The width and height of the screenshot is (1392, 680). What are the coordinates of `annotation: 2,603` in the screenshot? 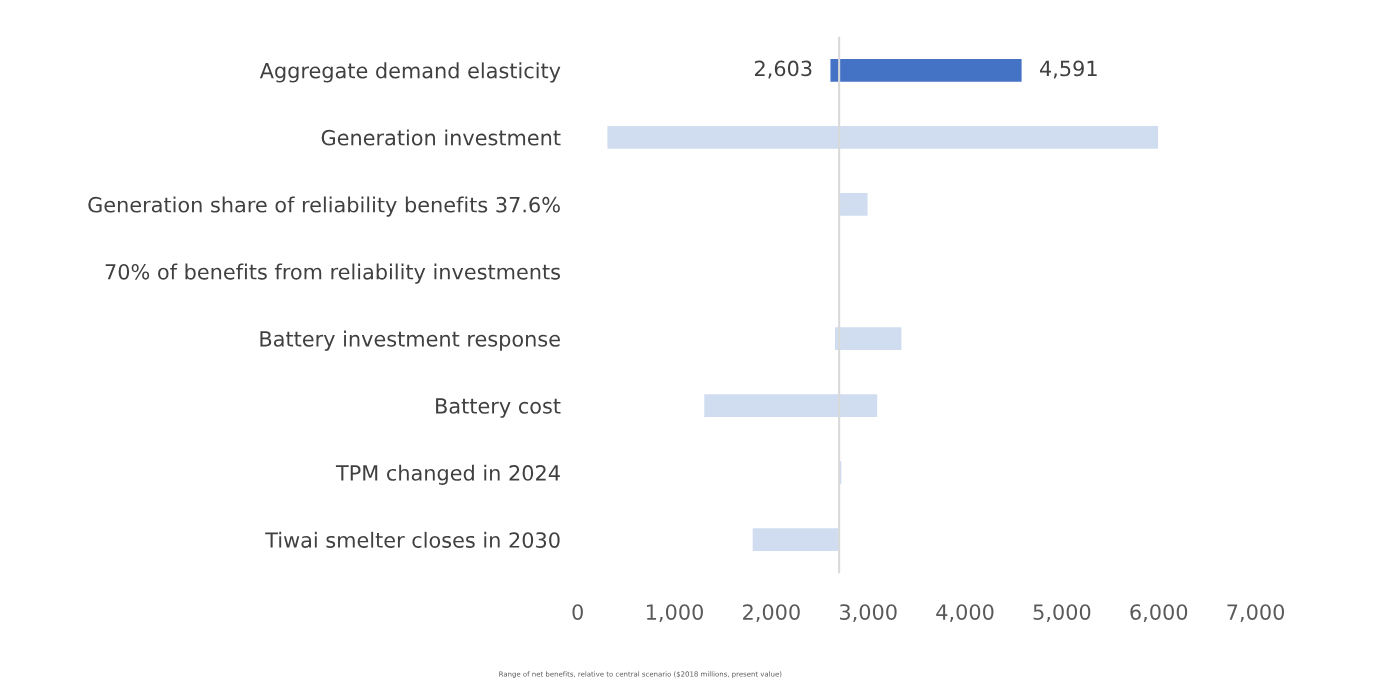 It's located at (783, 69).